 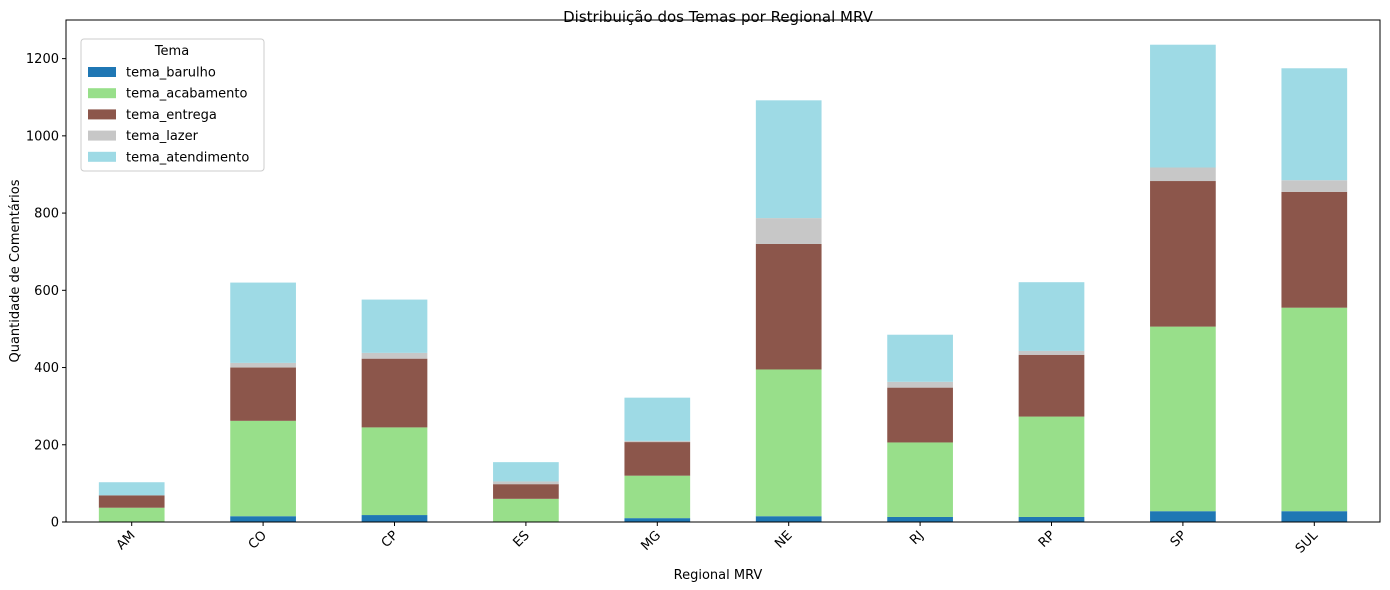 What do you see at coordinates (718, 17) in the screenshot?
I see `chart-title: Distribuição dos Temas por Regional MRV` at bounding box center [718, 17].